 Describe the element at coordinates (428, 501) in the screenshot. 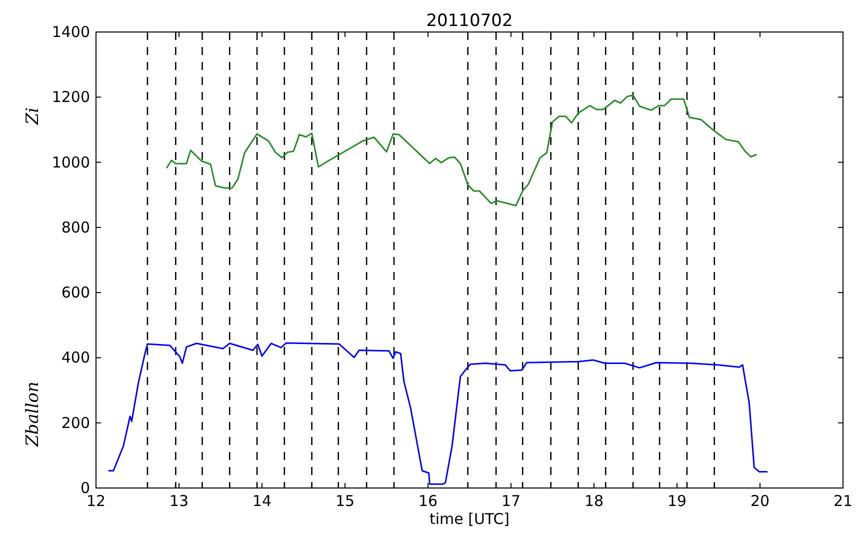

I see `x-tick-label: 16` at that location.